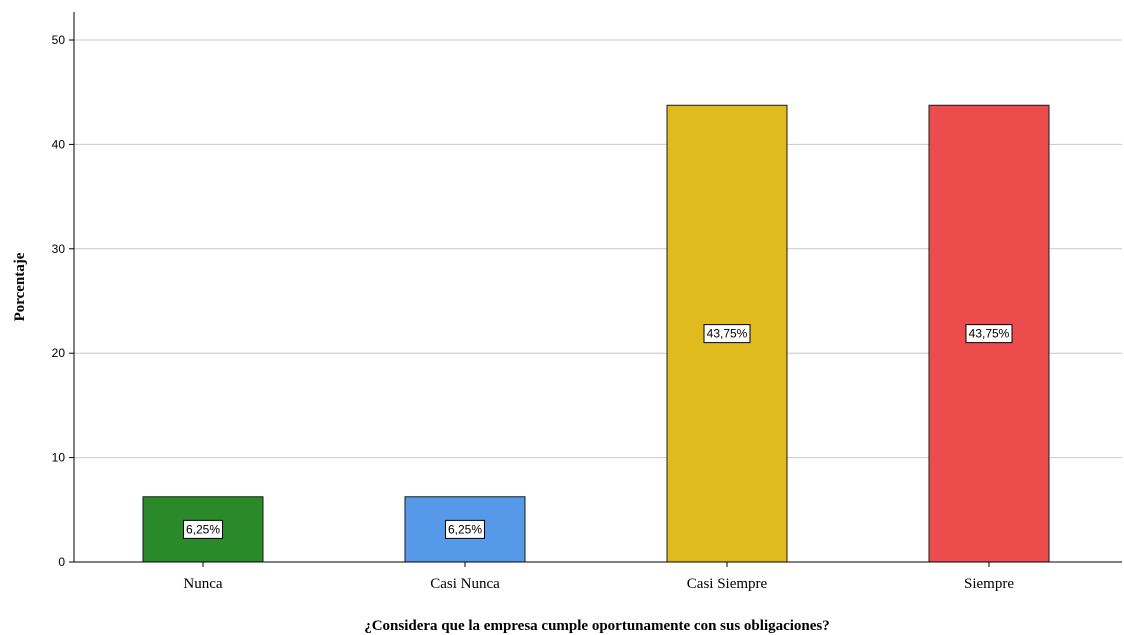 This screenshot has height=635, width=1124. Describe the element at coordinates (63, 301) in the screenshot. I see `y-axis-ticks: 0 10 20 30 40 50` at that location.